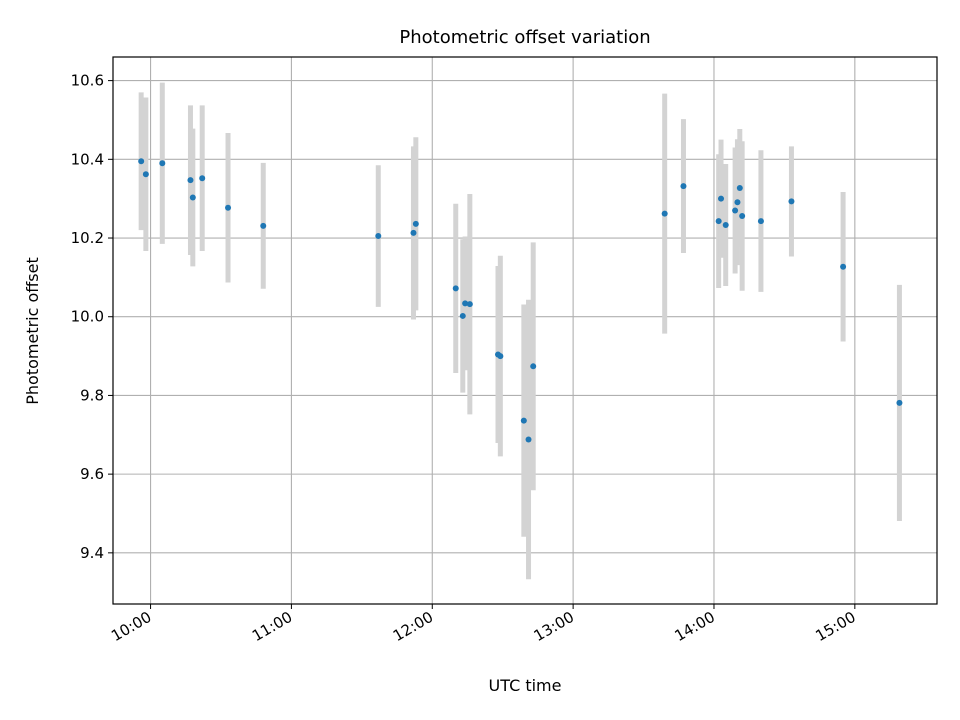  I want to click on y-axis-ticks: 9.4 9.6 9.8 10.0 10.2 10.4 10.6, so click(92, 317).